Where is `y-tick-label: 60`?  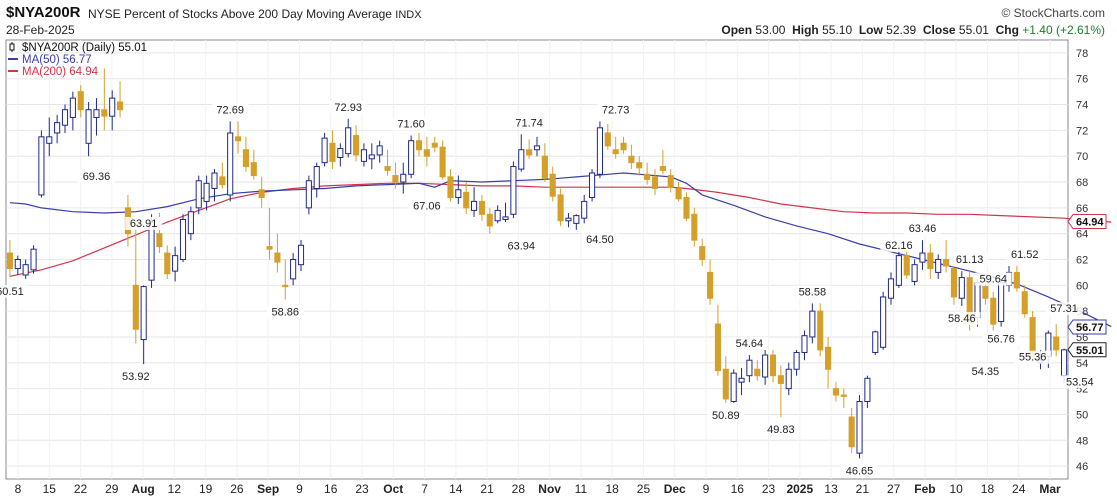
y-tick-label: 60 is located at coordinates (1082, 286).